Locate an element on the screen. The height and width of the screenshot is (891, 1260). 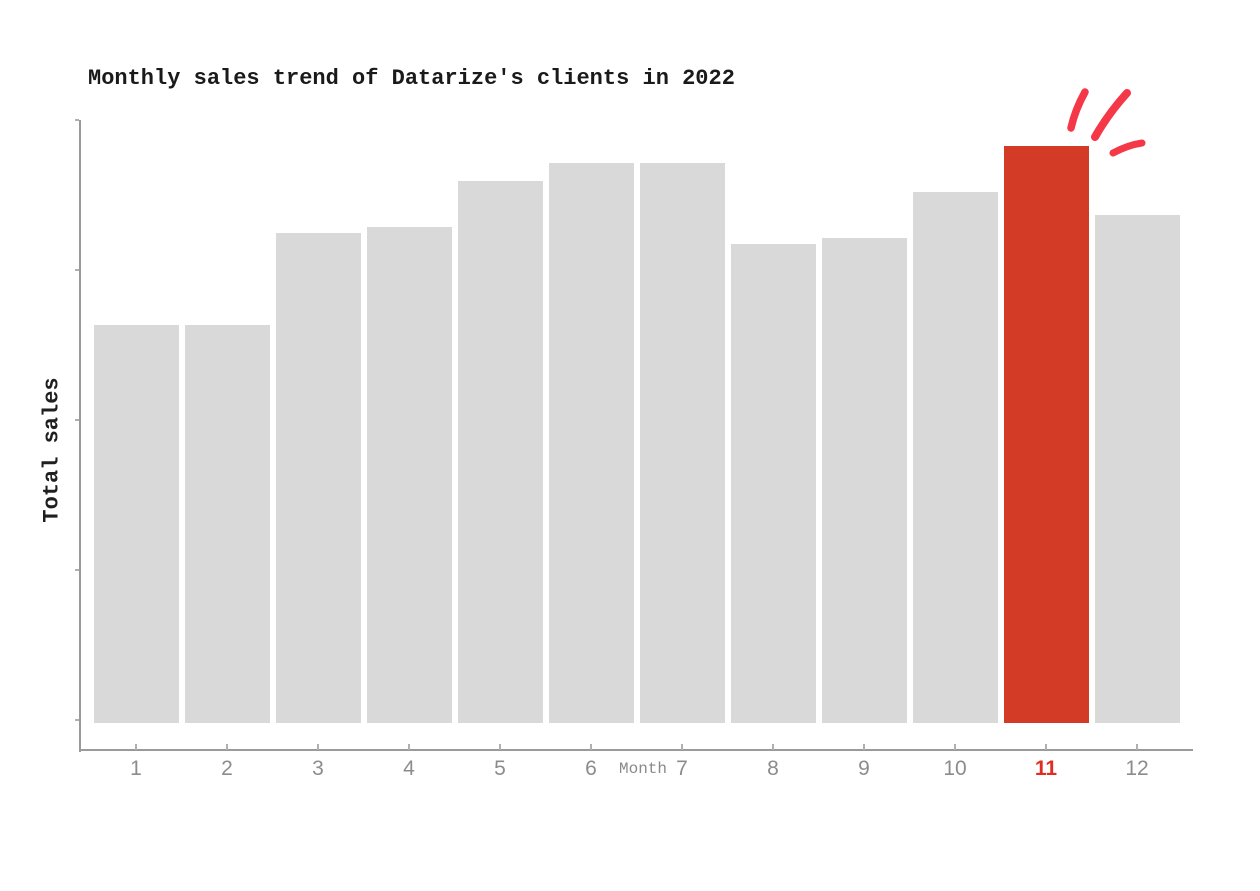
x-tick-label-9: 9 is located at coordinates (864, 768).